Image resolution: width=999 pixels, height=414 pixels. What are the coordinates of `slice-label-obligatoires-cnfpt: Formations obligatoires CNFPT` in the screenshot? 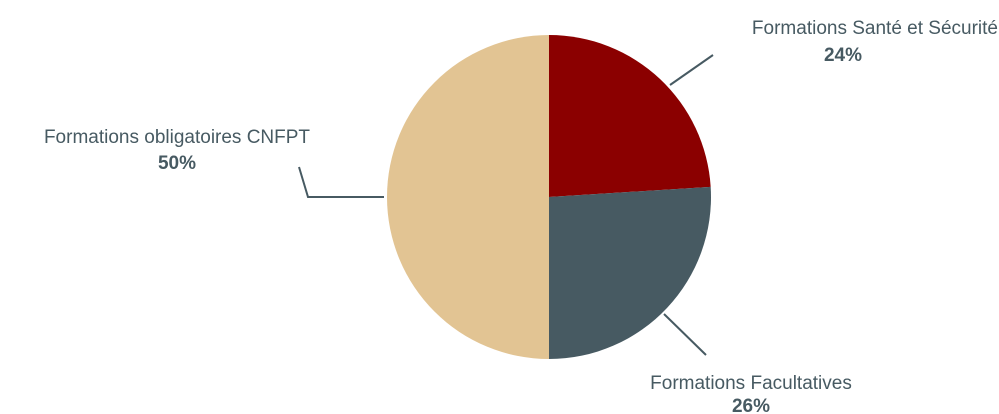 It's located at (177, 137).